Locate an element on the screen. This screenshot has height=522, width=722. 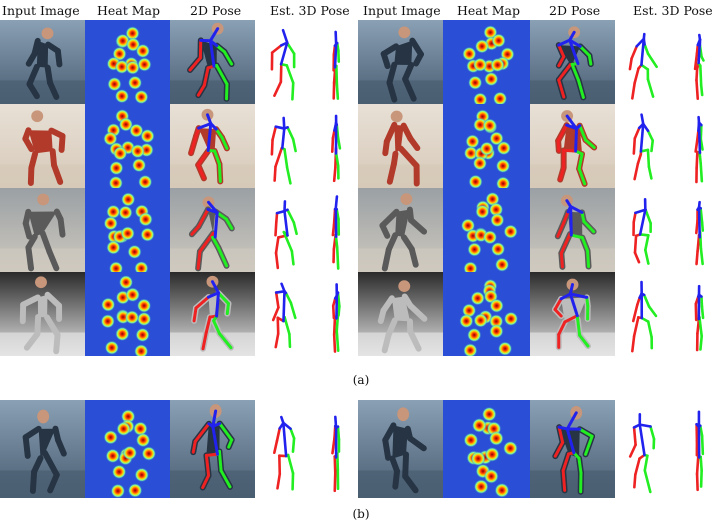
row-a-right-4-3d-pose-side is located at coordinates (699, 314).